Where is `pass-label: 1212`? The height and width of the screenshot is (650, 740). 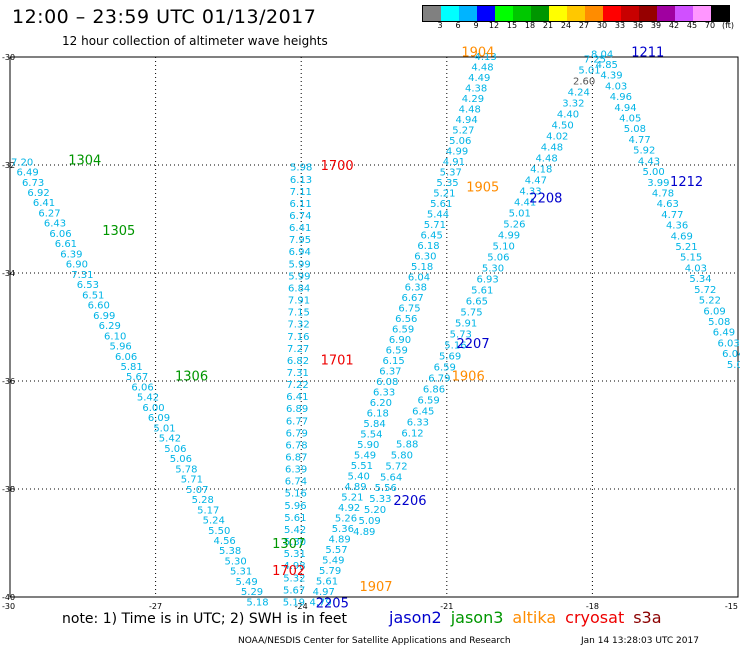 pass-label: 1212 is located at coordinates (686, 182).